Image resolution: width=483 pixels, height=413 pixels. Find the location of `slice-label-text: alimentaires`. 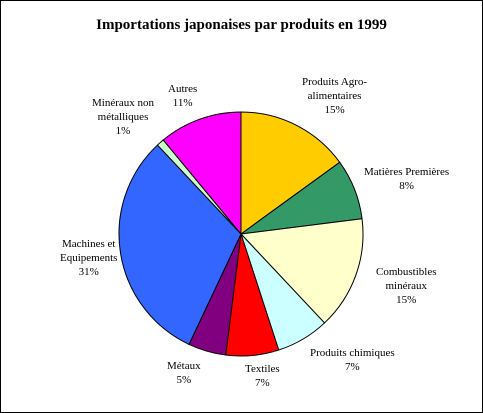

slice-label-text: alimentaires is located at coordinates (334, 96).